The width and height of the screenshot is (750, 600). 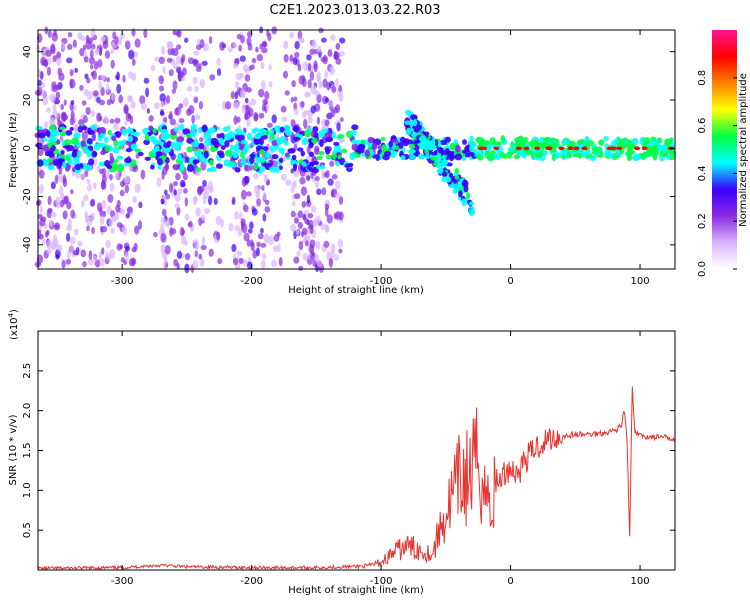 What do you see at coordinates (27, 411) in the screenshot?
I see `y-tick-label: 2.0` at bounding box center [27, 411].